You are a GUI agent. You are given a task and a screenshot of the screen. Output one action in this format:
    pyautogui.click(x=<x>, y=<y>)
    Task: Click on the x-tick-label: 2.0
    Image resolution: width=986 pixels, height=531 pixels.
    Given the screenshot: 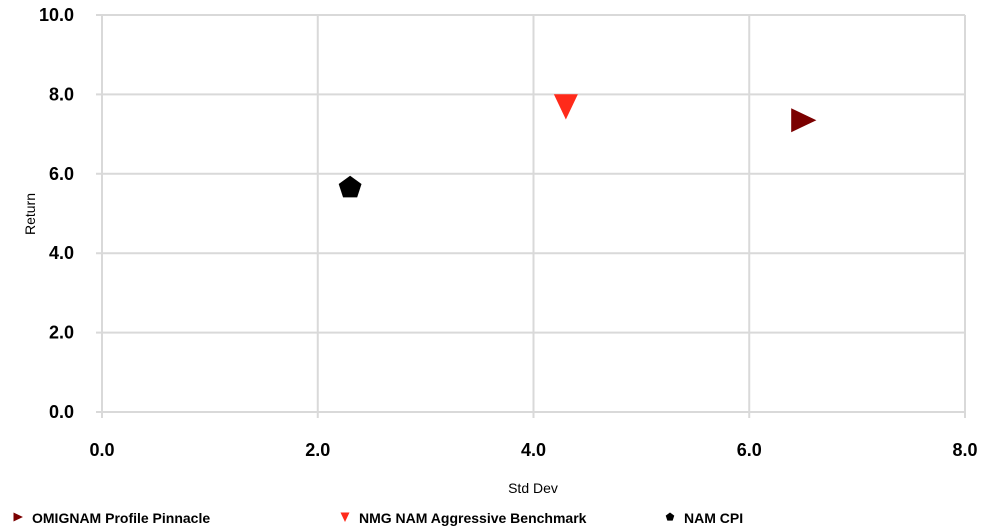 What is the action you would take?
    pyautogui.click(x=317, y=450)
    